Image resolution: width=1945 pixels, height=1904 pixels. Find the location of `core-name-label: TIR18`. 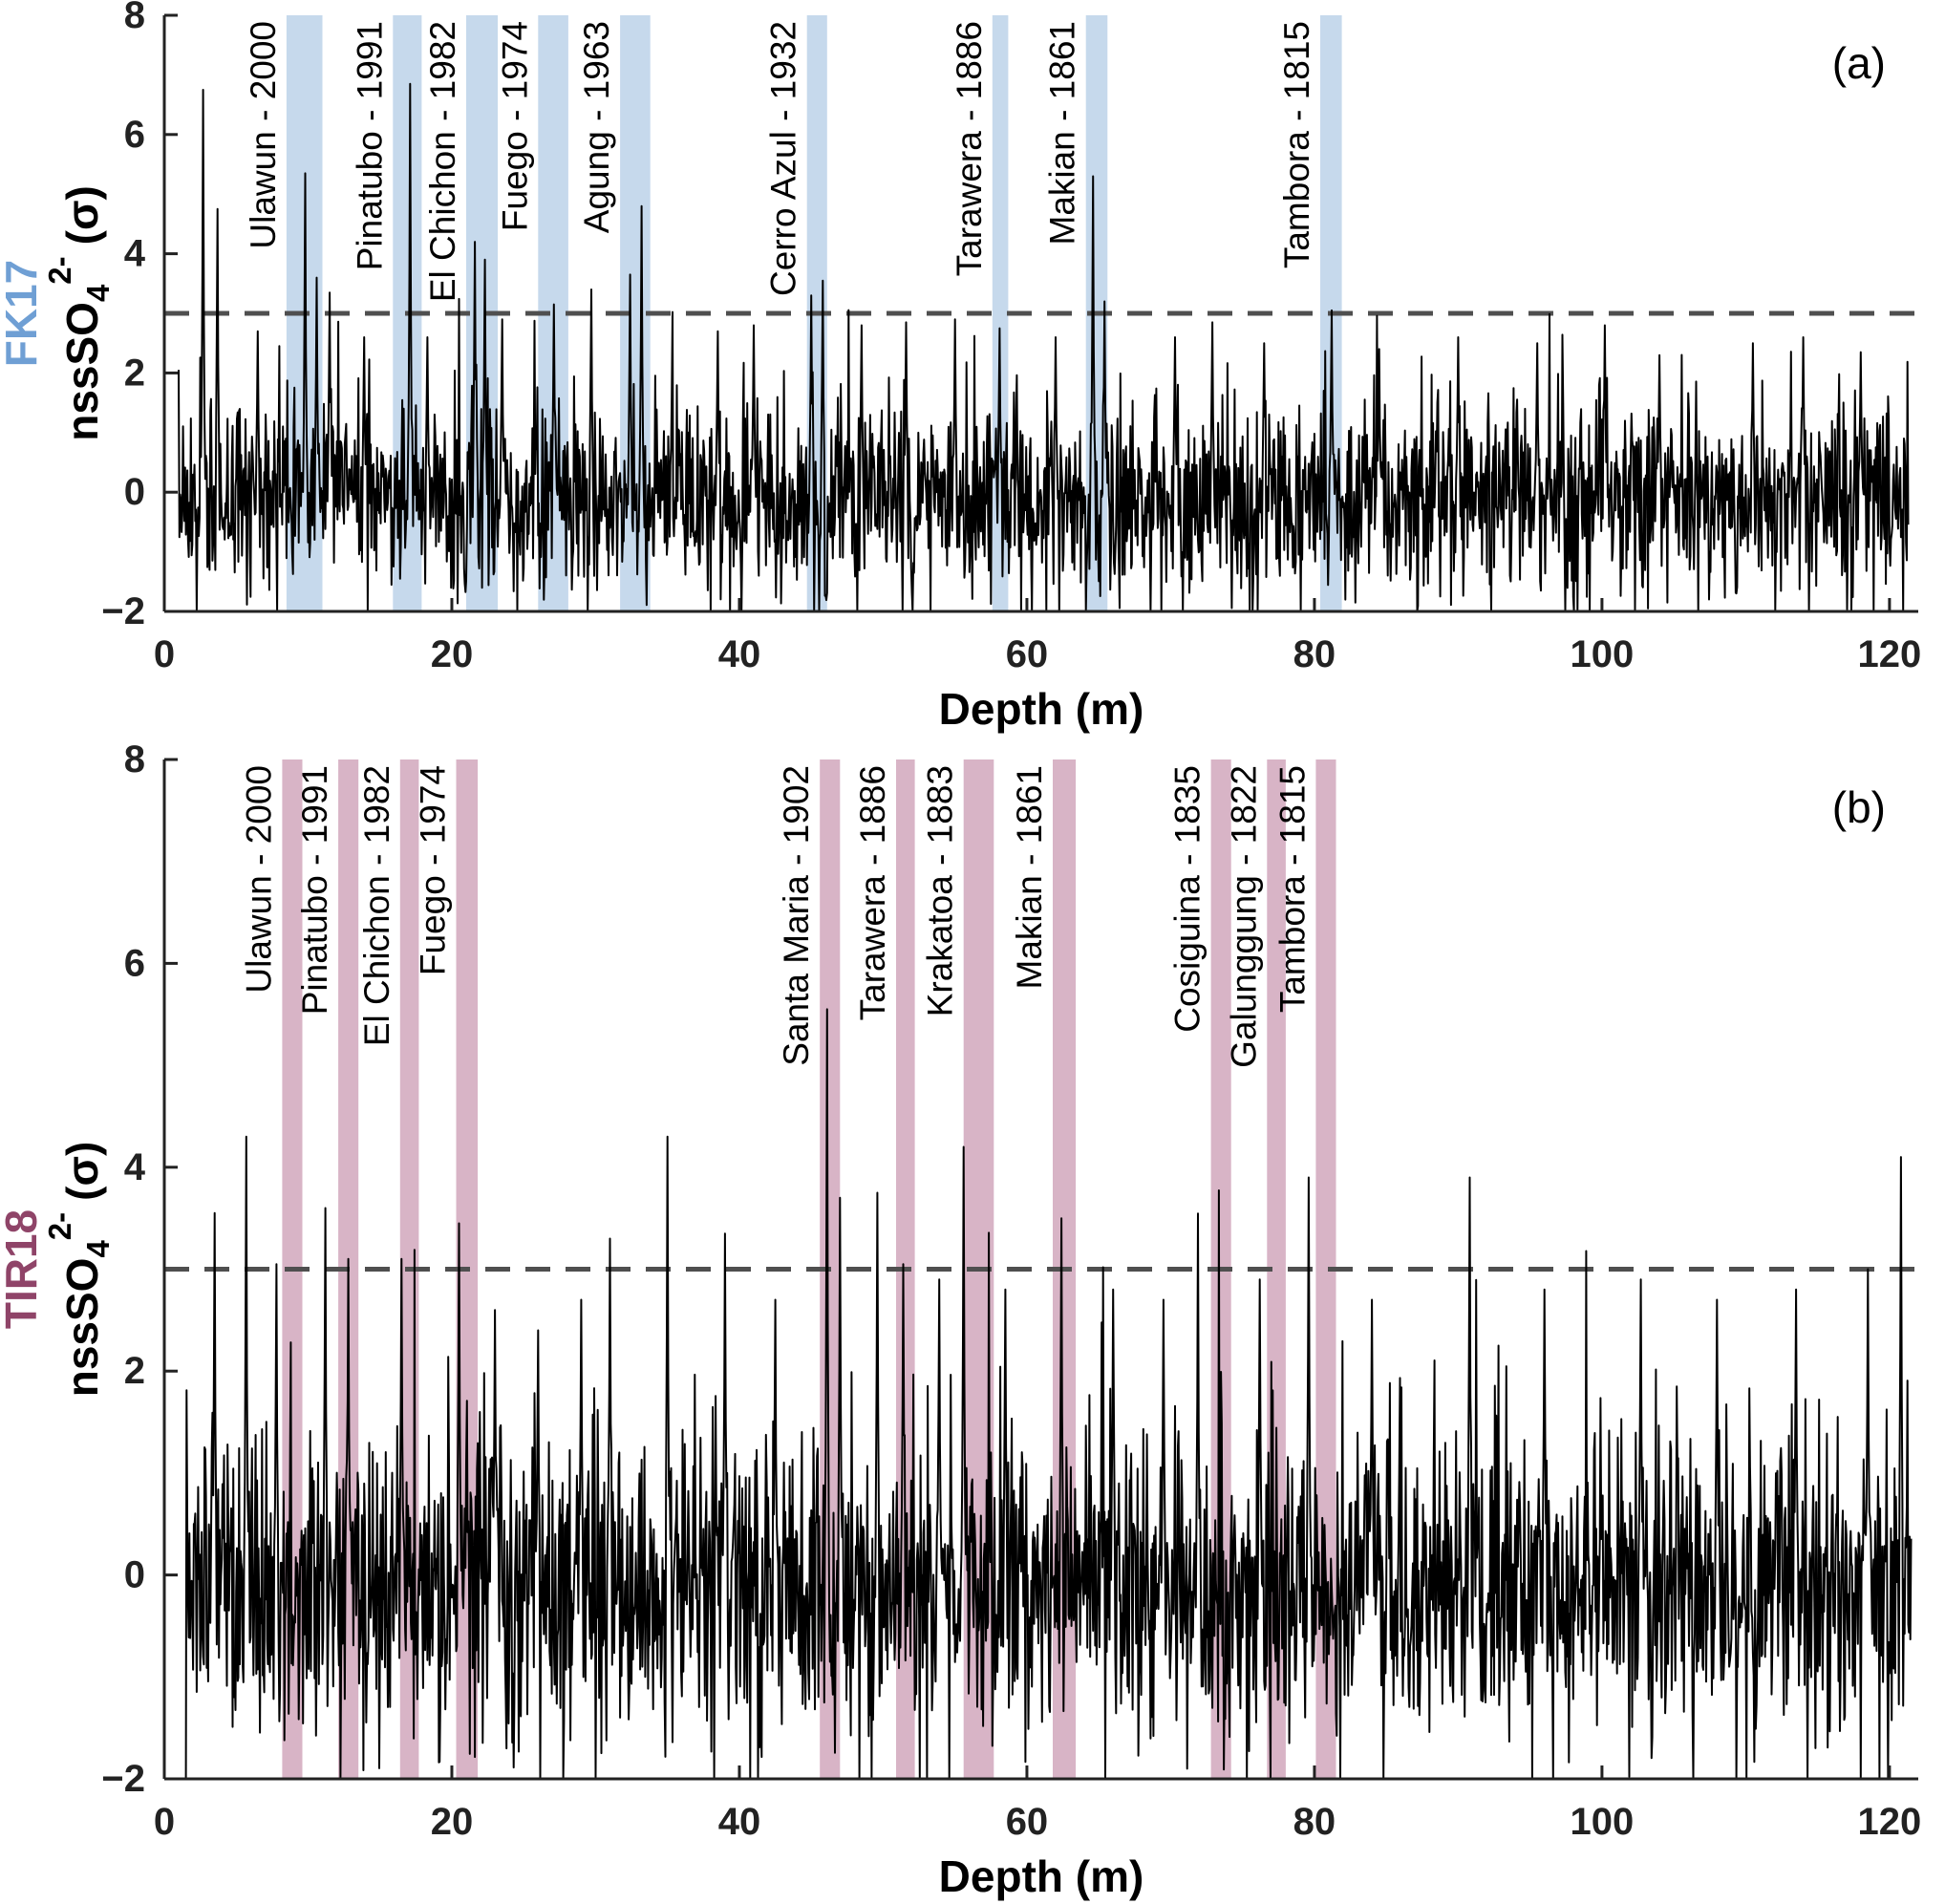

core-name-label: TIR18 is located at coordinates (23, 1269).